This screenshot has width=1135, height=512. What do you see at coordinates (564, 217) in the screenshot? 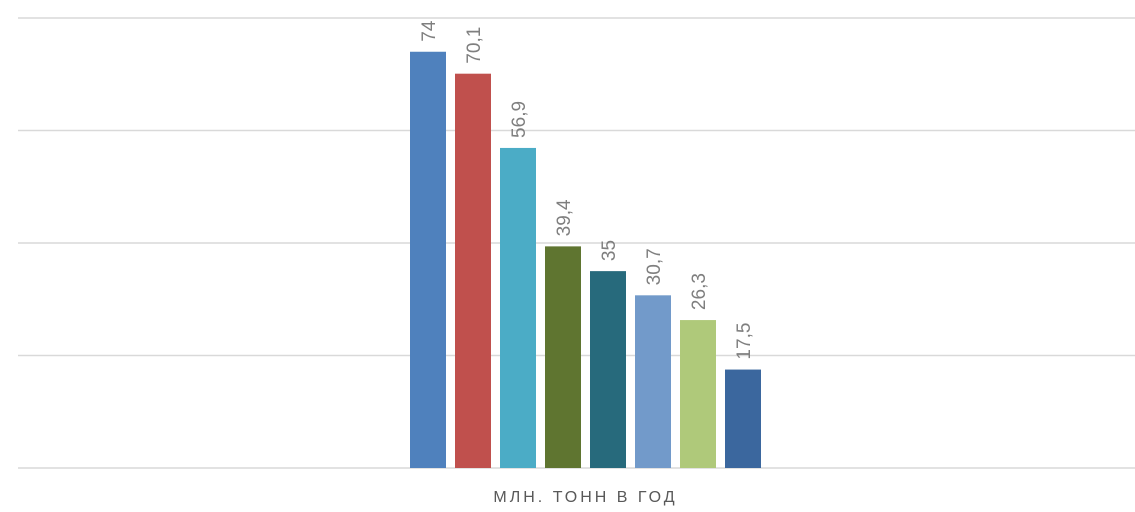
I see `data-label: 39,4` at bounding box center [564, 217].